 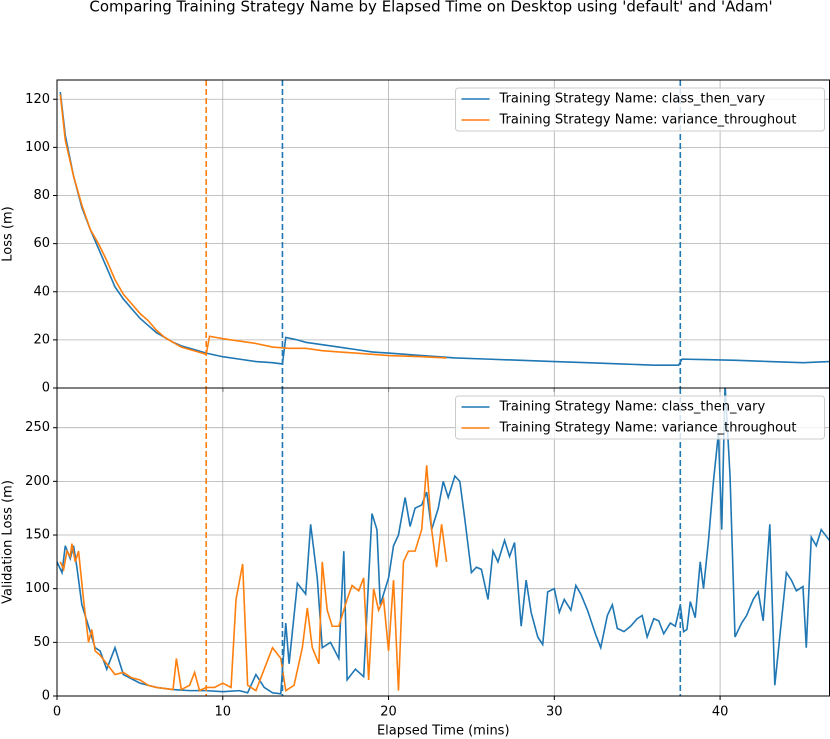 What do you see at coordinates (720, 712) in the screenshot?
I see `x-tick-label: 40` at bounding box center [720, 712].